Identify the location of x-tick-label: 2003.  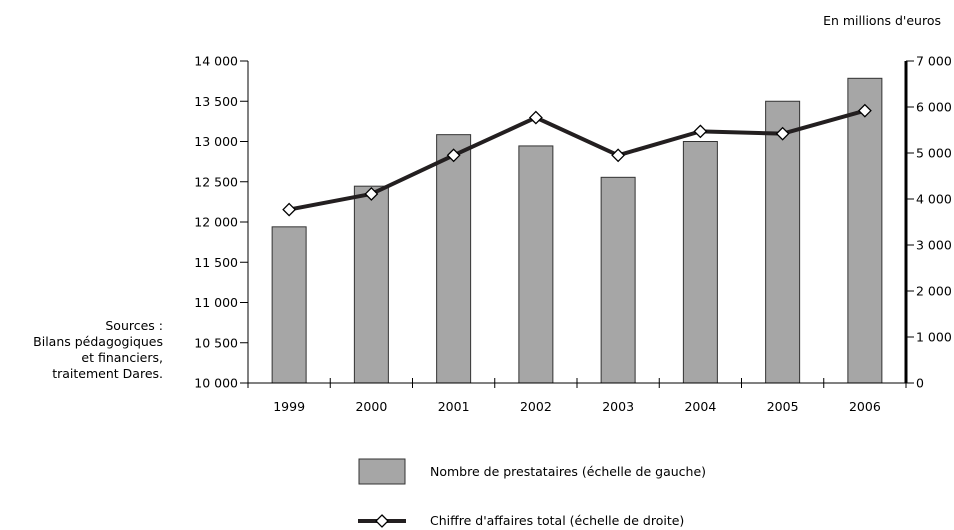
(618, 406).